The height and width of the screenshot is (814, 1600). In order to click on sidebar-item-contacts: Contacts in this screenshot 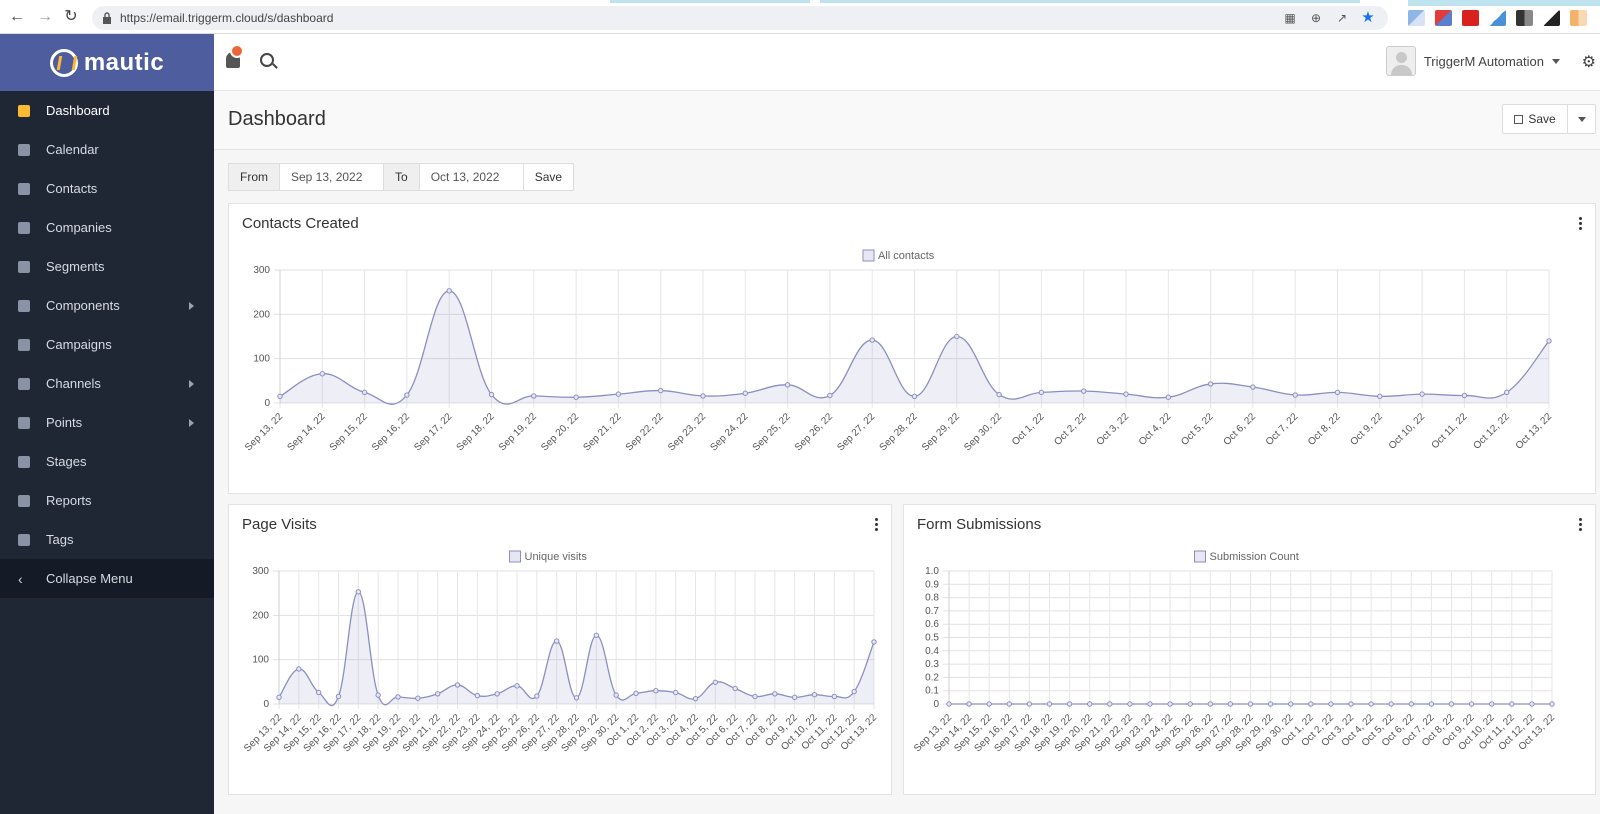, I will do `click(107, 188)`.